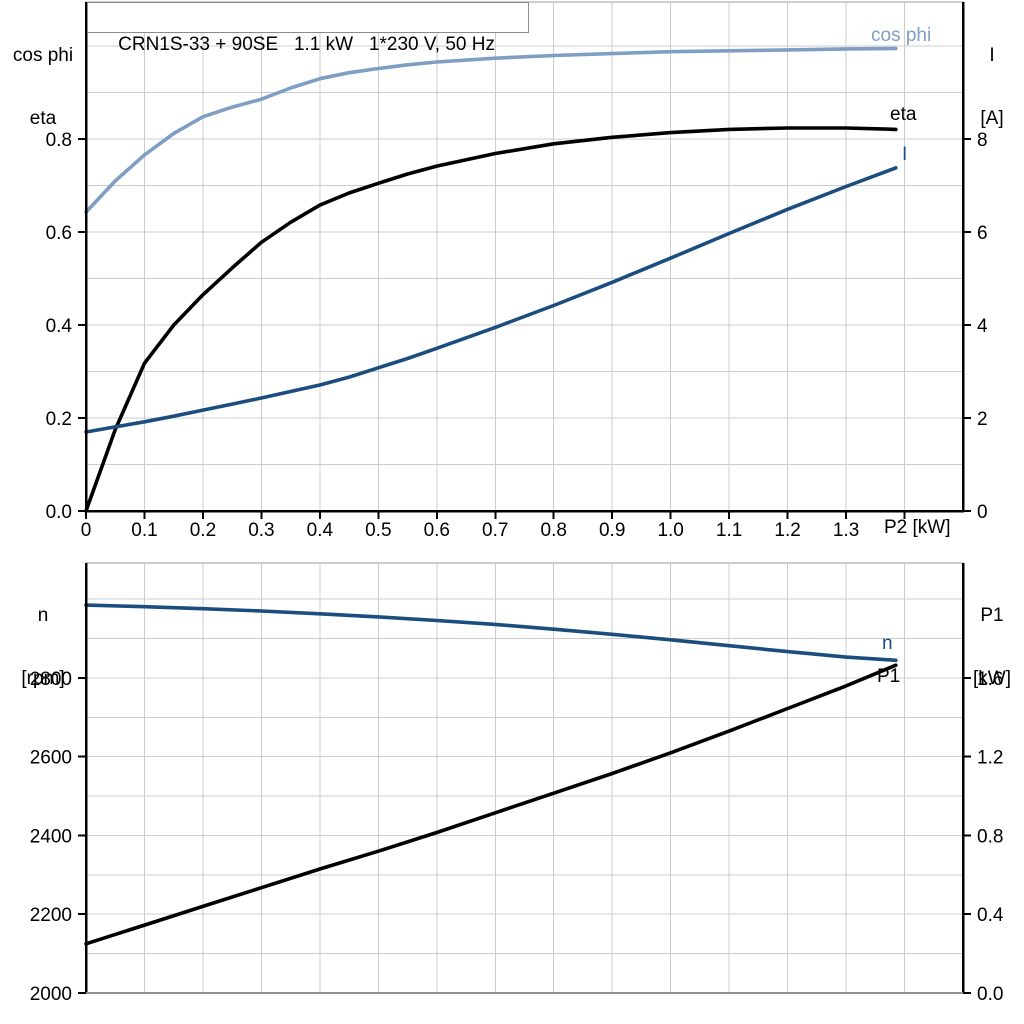 The height and width of the screenshot is (1024, 1024). I want to click on y-tick-label-right: 2, so click(982, 419).